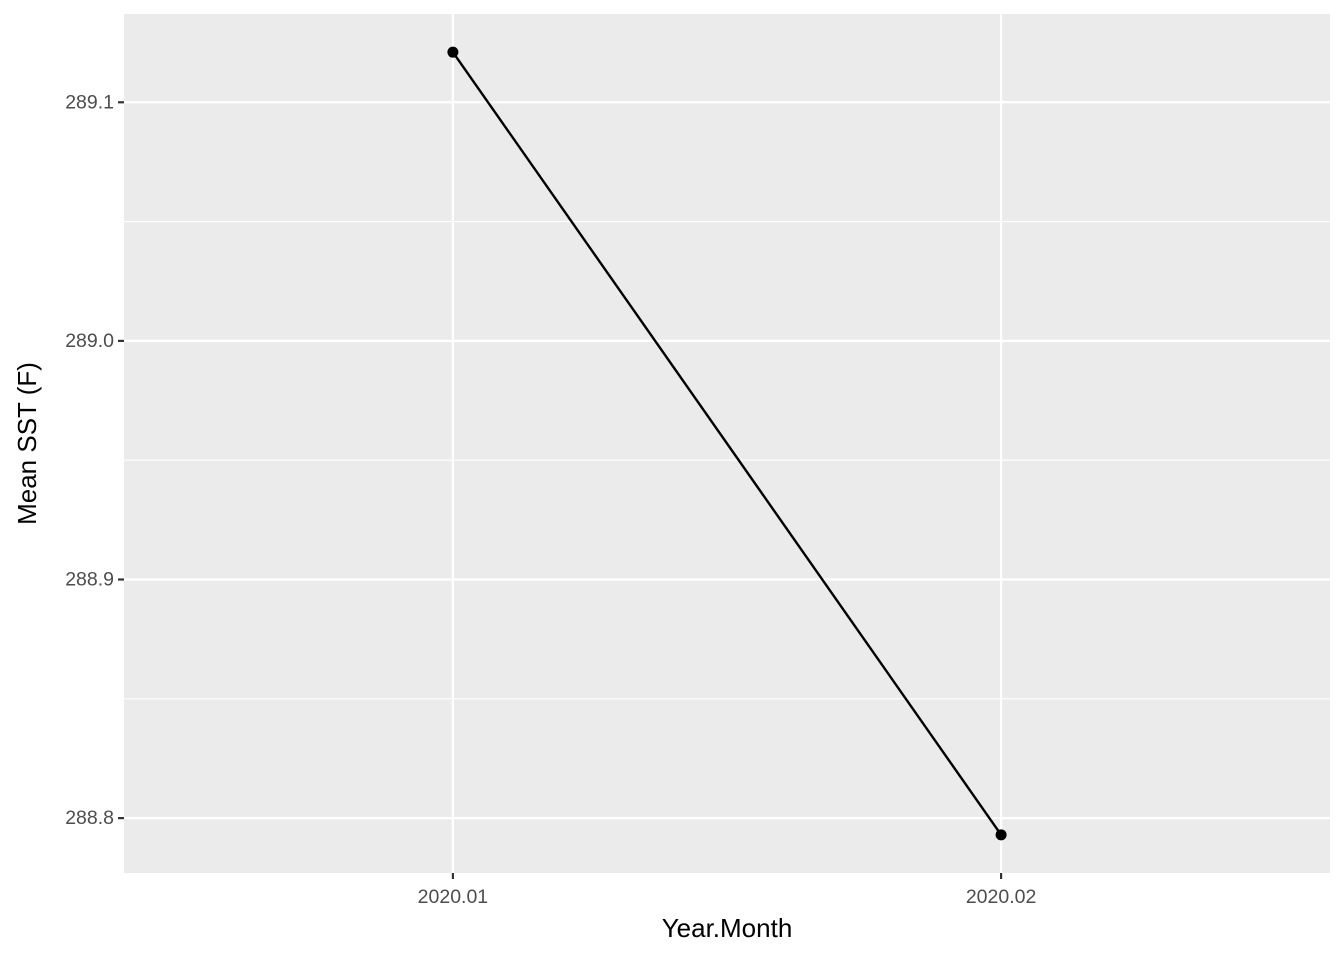 The width and height of the screenshot is (1344, 960). What do you see at coordinates (89, 818) in the screenshot?
I see `y-tick-label: 288.8` at bounding box center [89, 818].